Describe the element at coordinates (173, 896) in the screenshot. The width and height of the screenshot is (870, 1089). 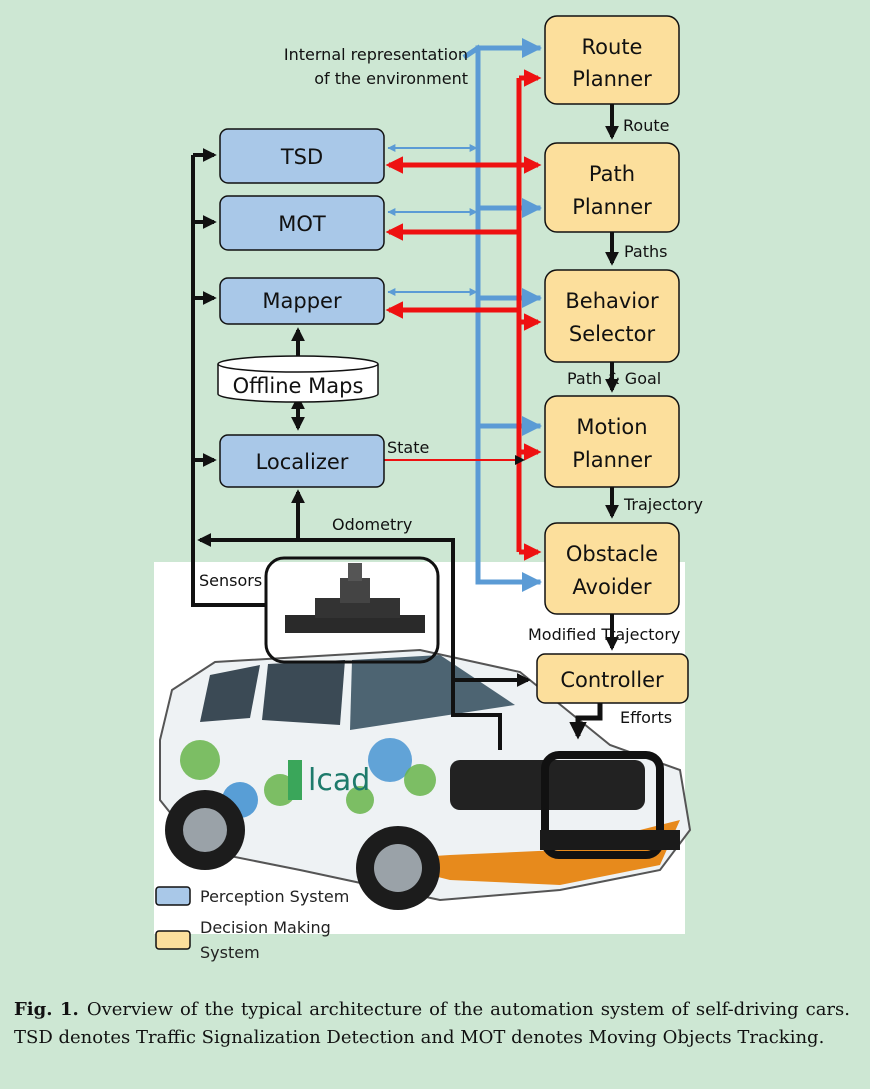
I see `legend-swatch-perception` at that location.